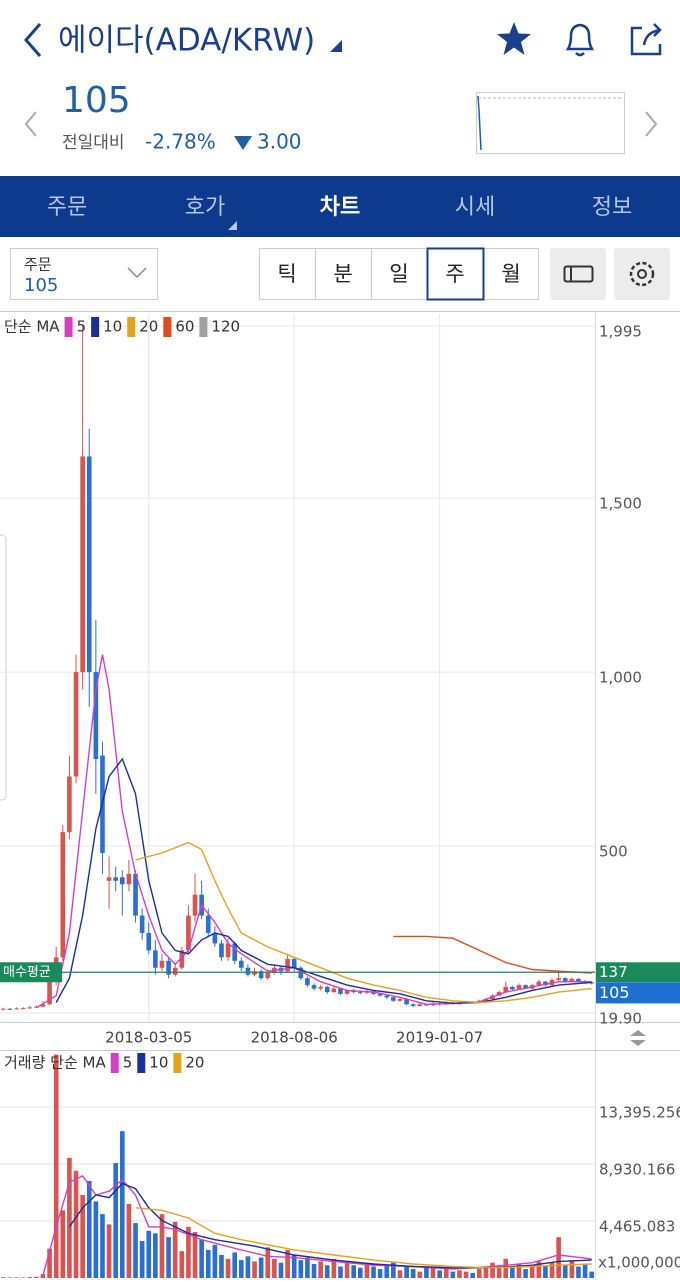 The height and width of the screenshot is (1284, 680). I want to click on layout-button, so click(578, 274).